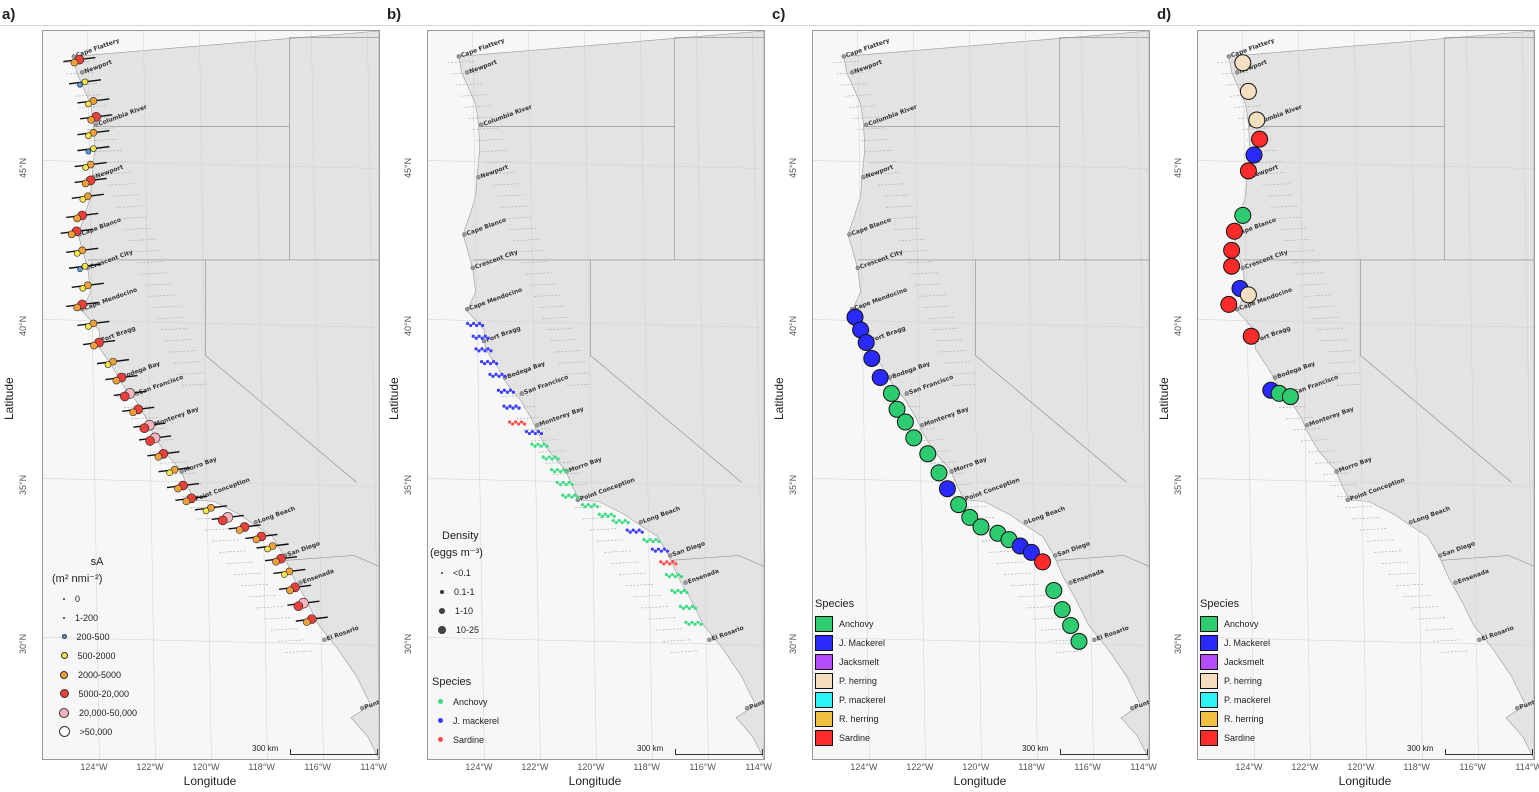 This screenshot has width=1539, height=792. Describe the element at coordinates (9, 398) in the screenshot. I see `y-axis-label: Latitude` at that location.